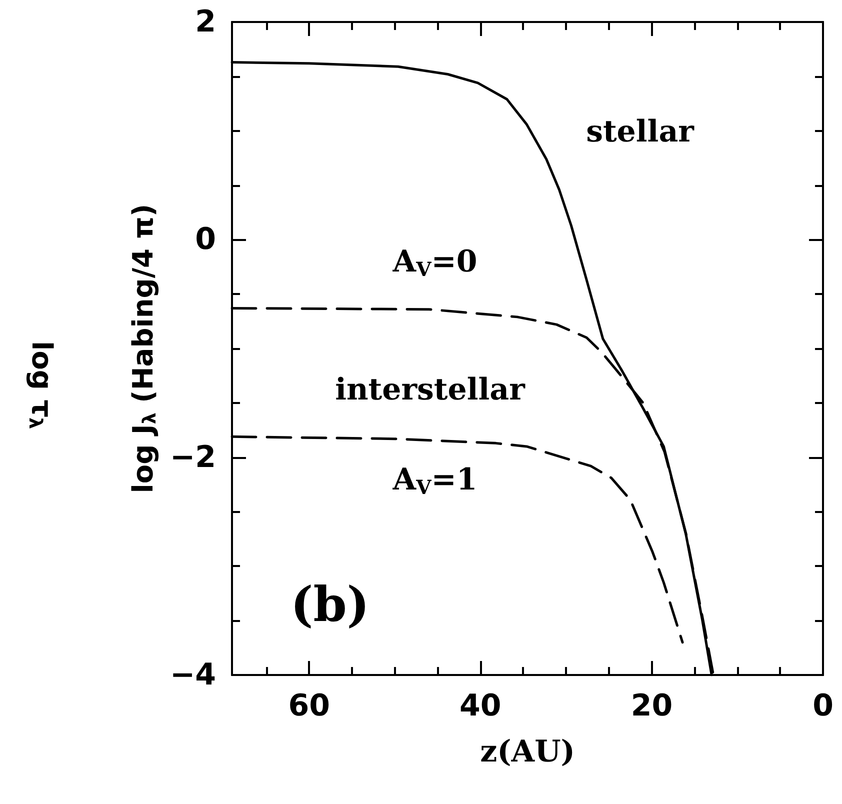 The height and width of the screenshot is (804, 842). I want to click on y-axis-title: log Jλ (Habing/4 π), so click(143, 349).